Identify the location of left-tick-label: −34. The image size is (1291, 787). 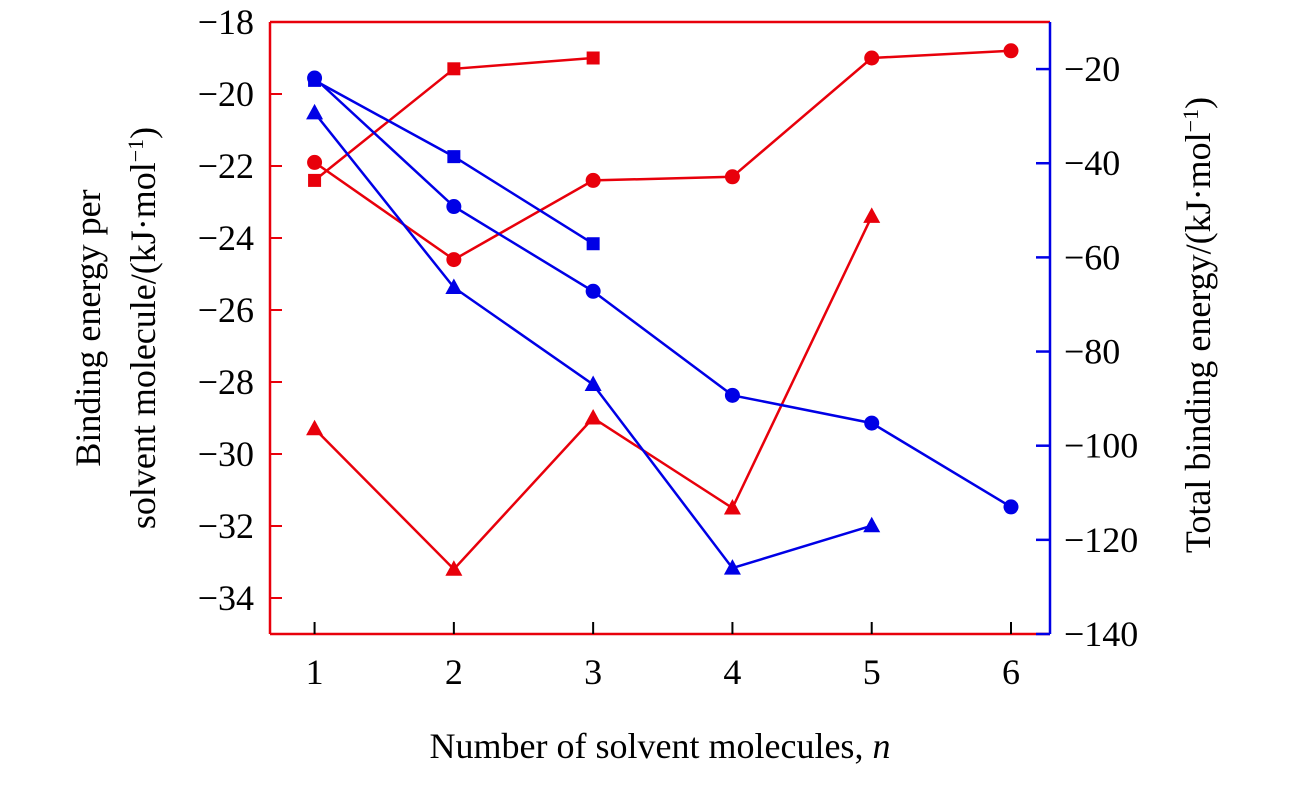
(226, 598).